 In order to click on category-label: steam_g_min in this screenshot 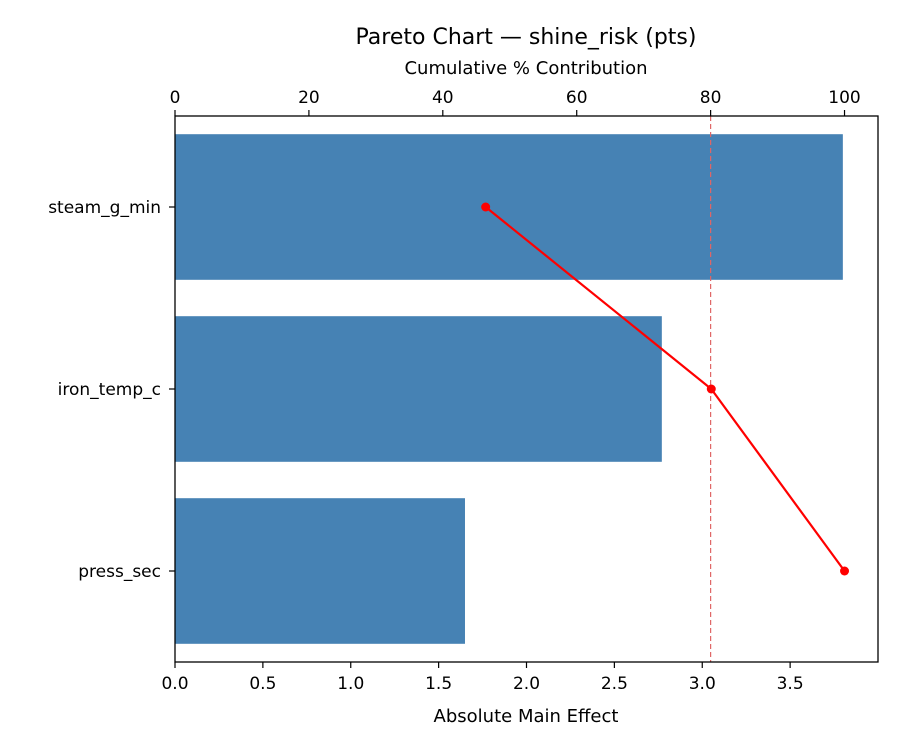, I will do `click(104, 208)`.